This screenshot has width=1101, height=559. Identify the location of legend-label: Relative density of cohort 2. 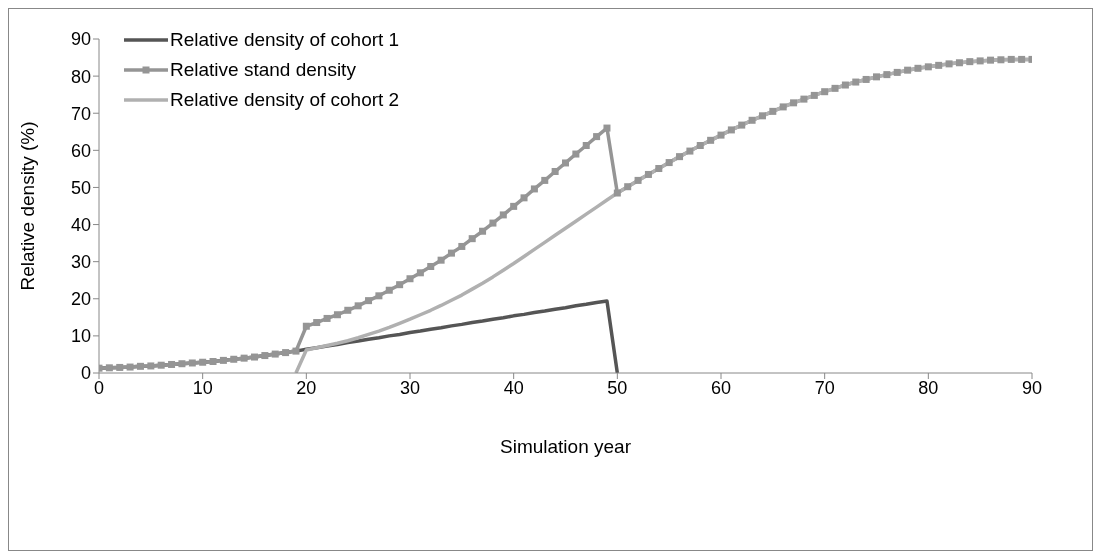
(285, 100).